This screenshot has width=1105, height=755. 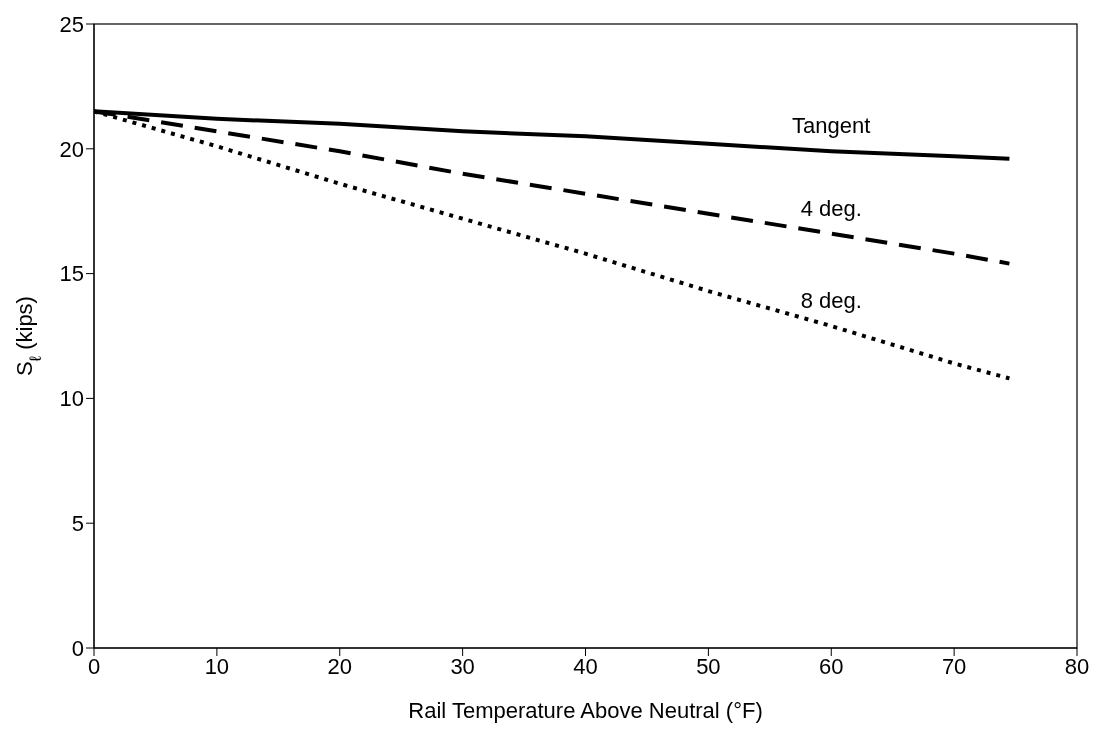 I want to click on x-tick-label: 30, so click(x=462, y=666).